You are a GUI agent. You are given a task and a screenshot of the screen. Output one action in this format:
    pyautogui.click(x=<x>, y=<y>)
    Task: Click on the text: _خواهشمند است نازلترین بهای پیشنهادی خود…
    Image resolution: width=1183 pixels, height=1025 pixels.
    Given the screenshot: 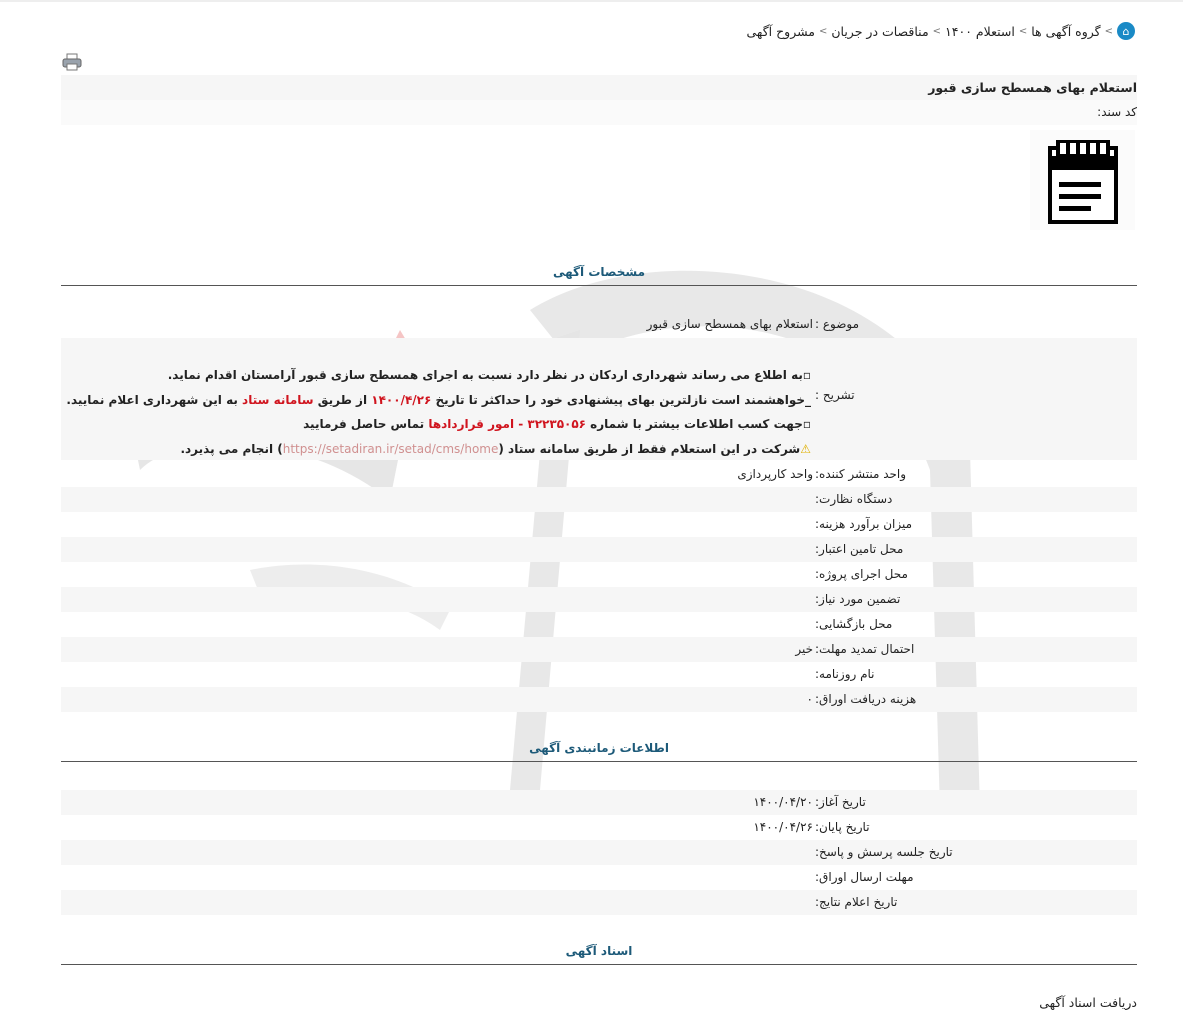 What is the action you would take?
    pyautogui.click(x=621, y=399)
    